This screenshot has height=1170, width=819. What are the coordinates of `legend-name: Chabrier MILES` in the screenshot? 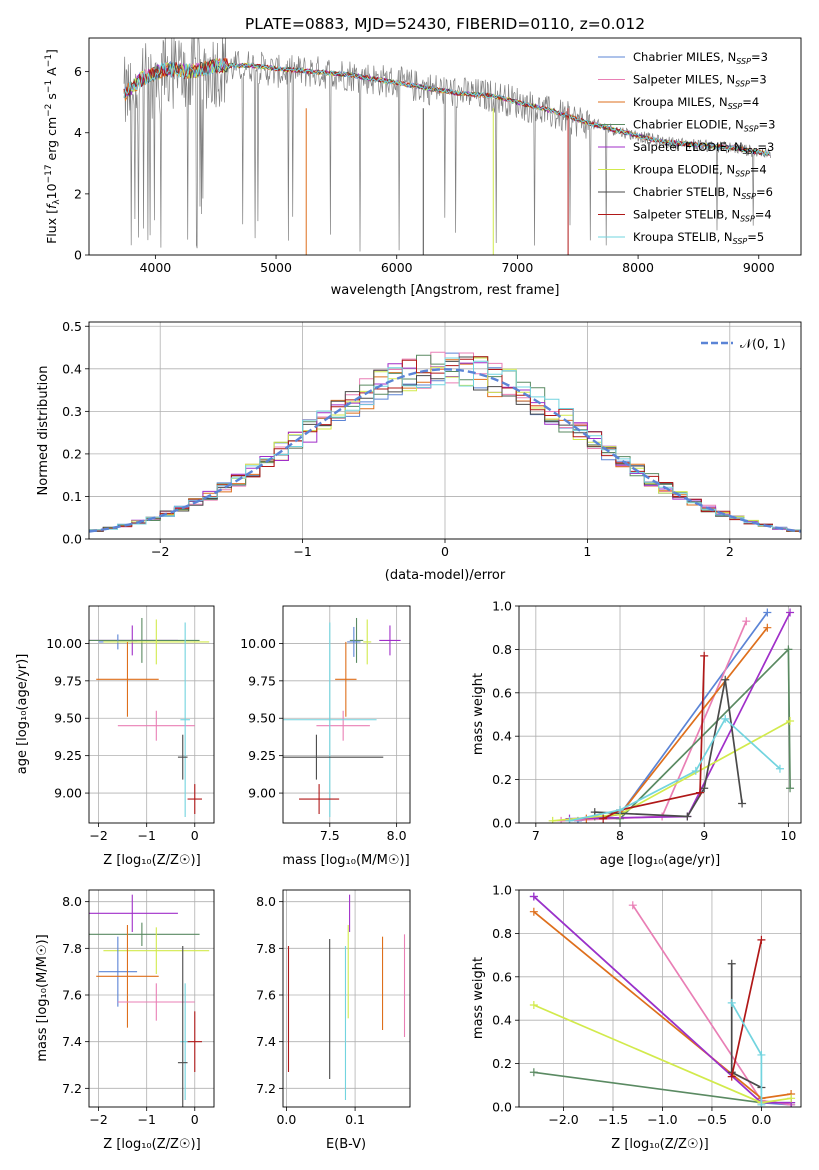 It's located at (676, 57).